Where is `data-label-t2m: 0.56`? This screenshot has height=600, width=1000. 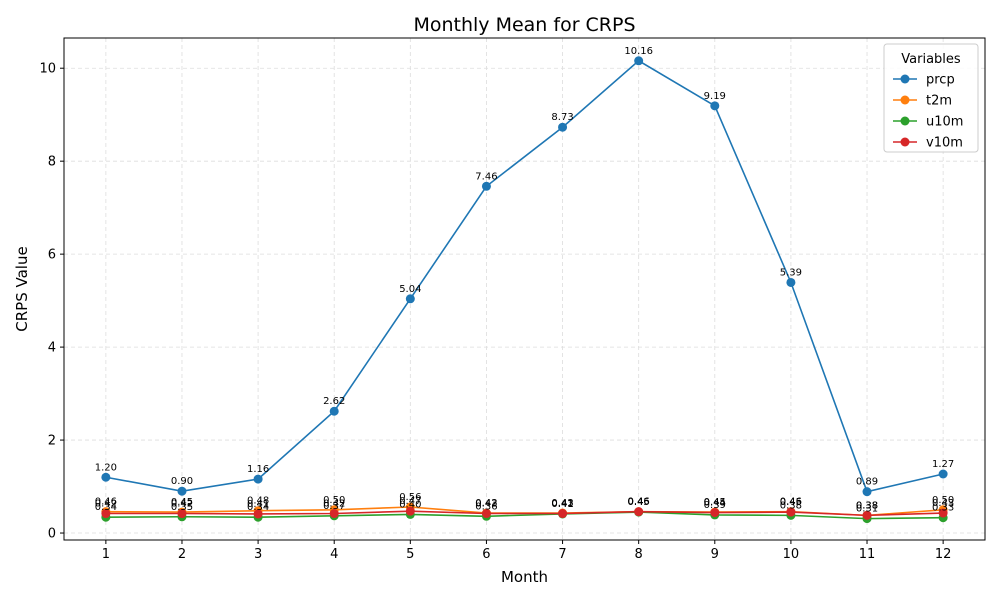
data-label-t2m: 0.56 is located at coordinates (410, 497).